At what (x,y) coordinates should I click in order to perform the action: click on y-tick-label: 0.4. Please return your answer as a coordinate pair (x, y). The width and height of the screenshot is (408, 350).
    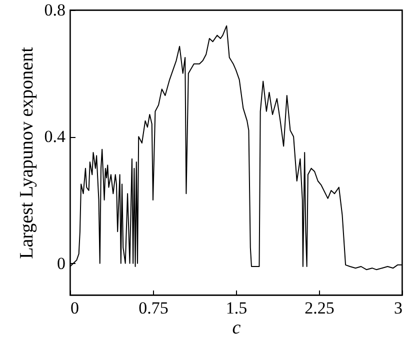
    Looking at the image, I should click on (55, 136).